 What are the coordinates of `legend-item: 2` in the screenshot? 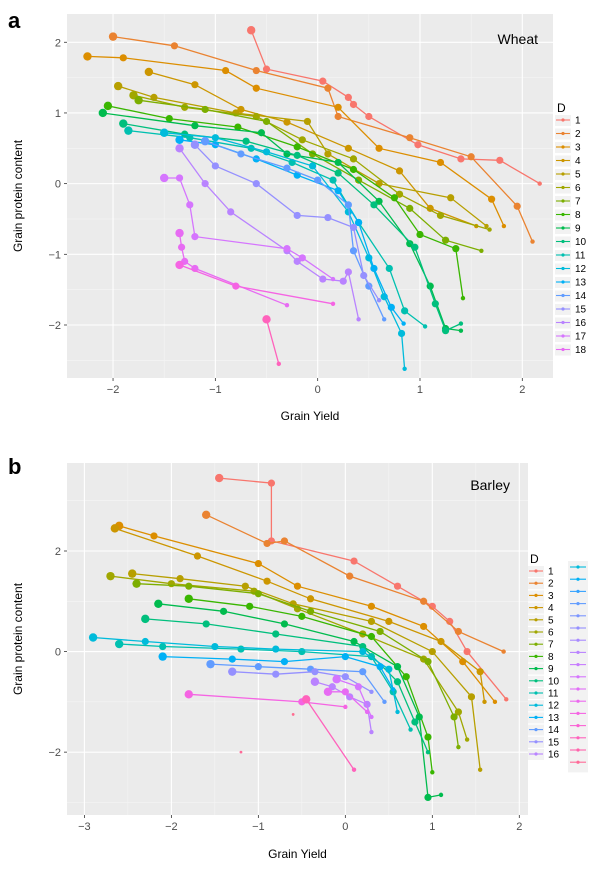 It's located at (541, 584).